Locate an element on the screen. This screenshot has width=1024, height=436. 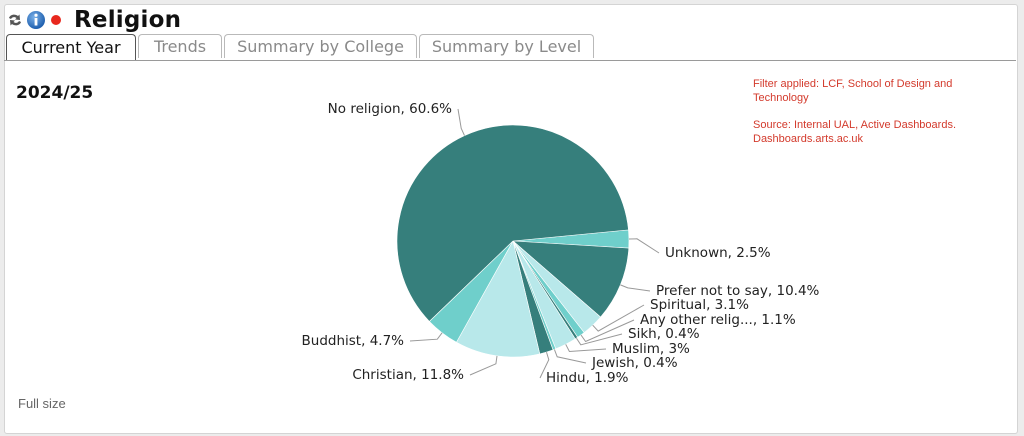
tab-summary-by-level: Summary by Level is located at coordinates (506, 46).